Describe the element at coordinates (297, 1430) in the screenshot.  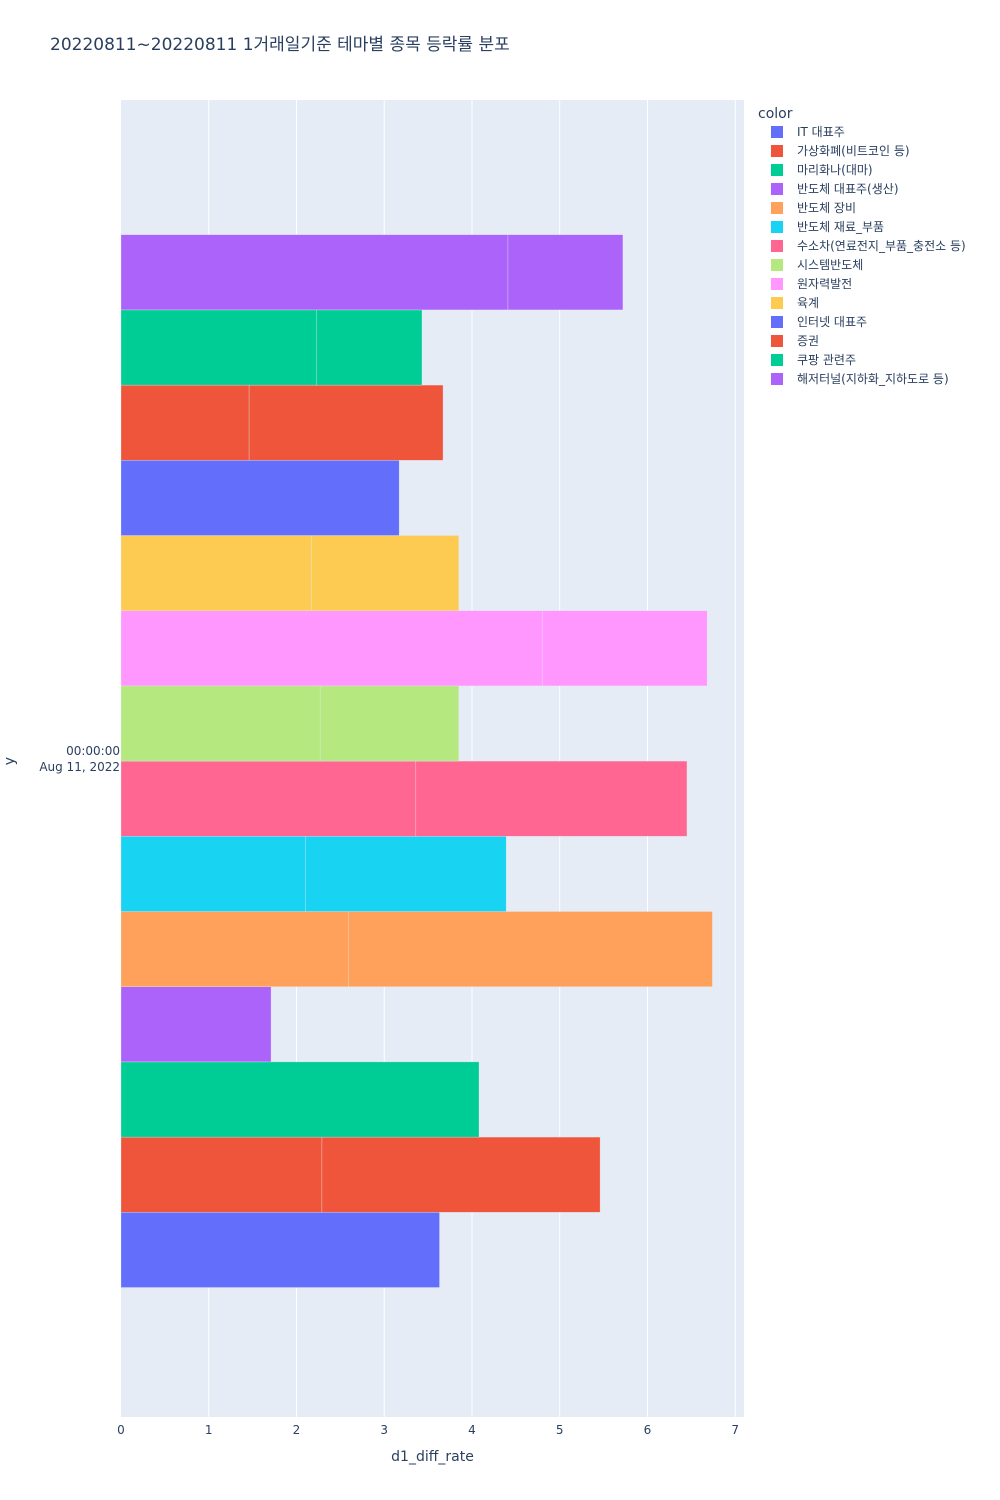
I see `x-tick-label: 2` at that location.